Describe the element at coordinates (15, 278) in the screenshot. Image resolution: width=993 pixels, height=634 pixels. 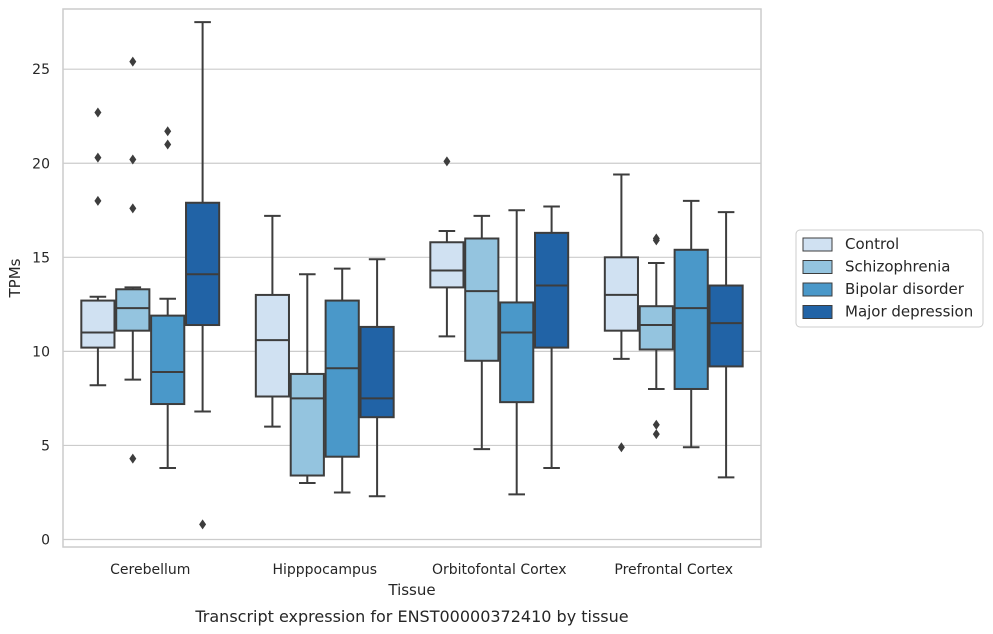
I see `y-axis-label: TPMs` at that location.